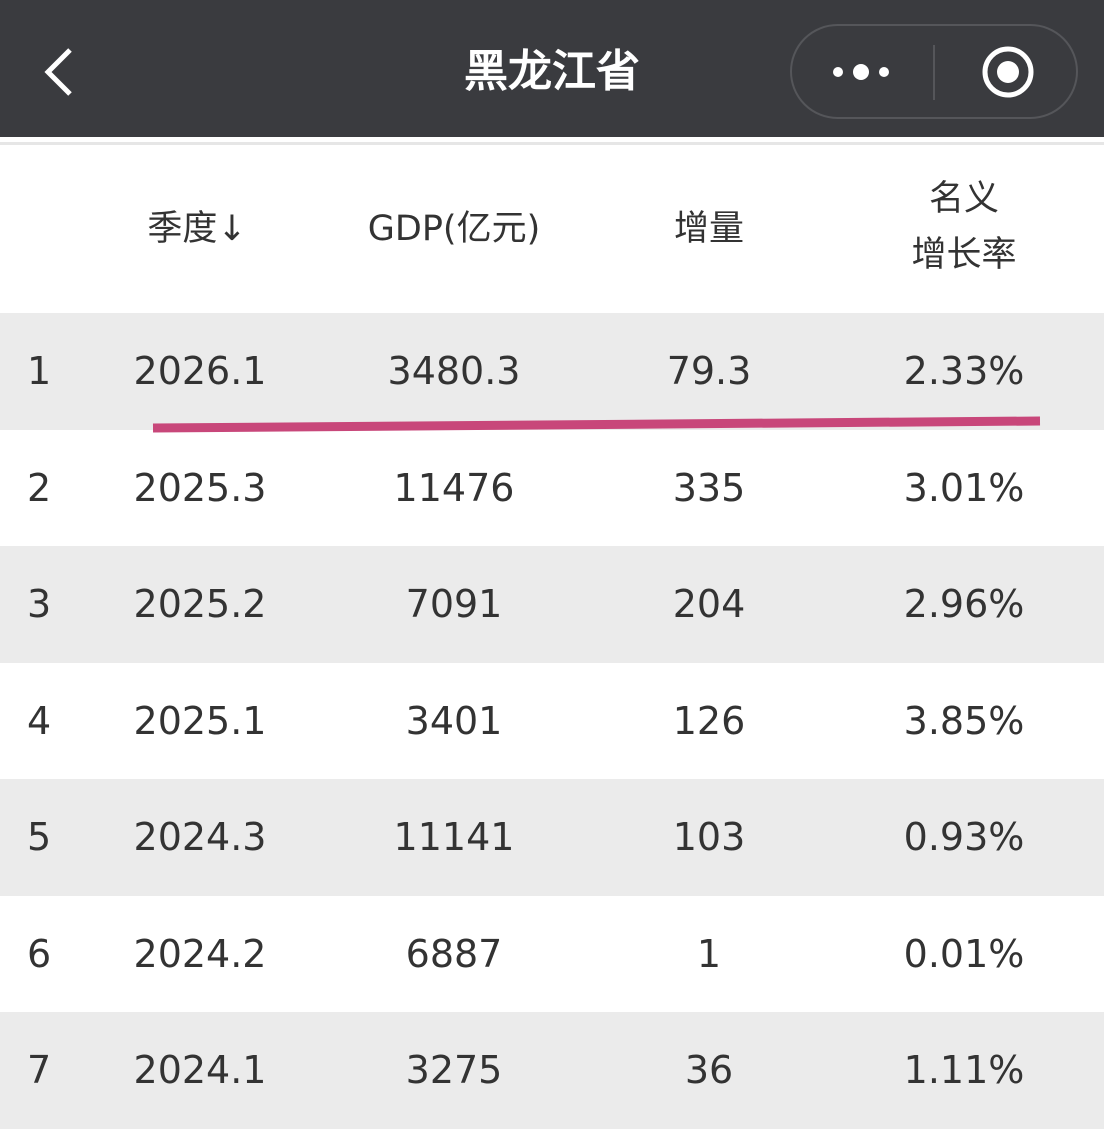 The width and height of the screenshot is (1104, 1129). What do you see at coordinates (39, 720) in the screenshot?
I see `row-index: 4` at bounding box center [39, 720].